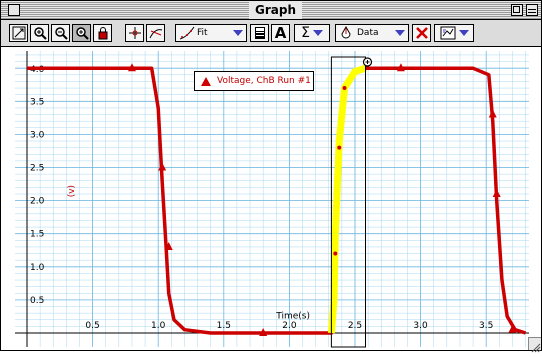  Describe the element at coordinates (92, 326) in the screenshot. I see `x-tick-label: 0.5` at that location.